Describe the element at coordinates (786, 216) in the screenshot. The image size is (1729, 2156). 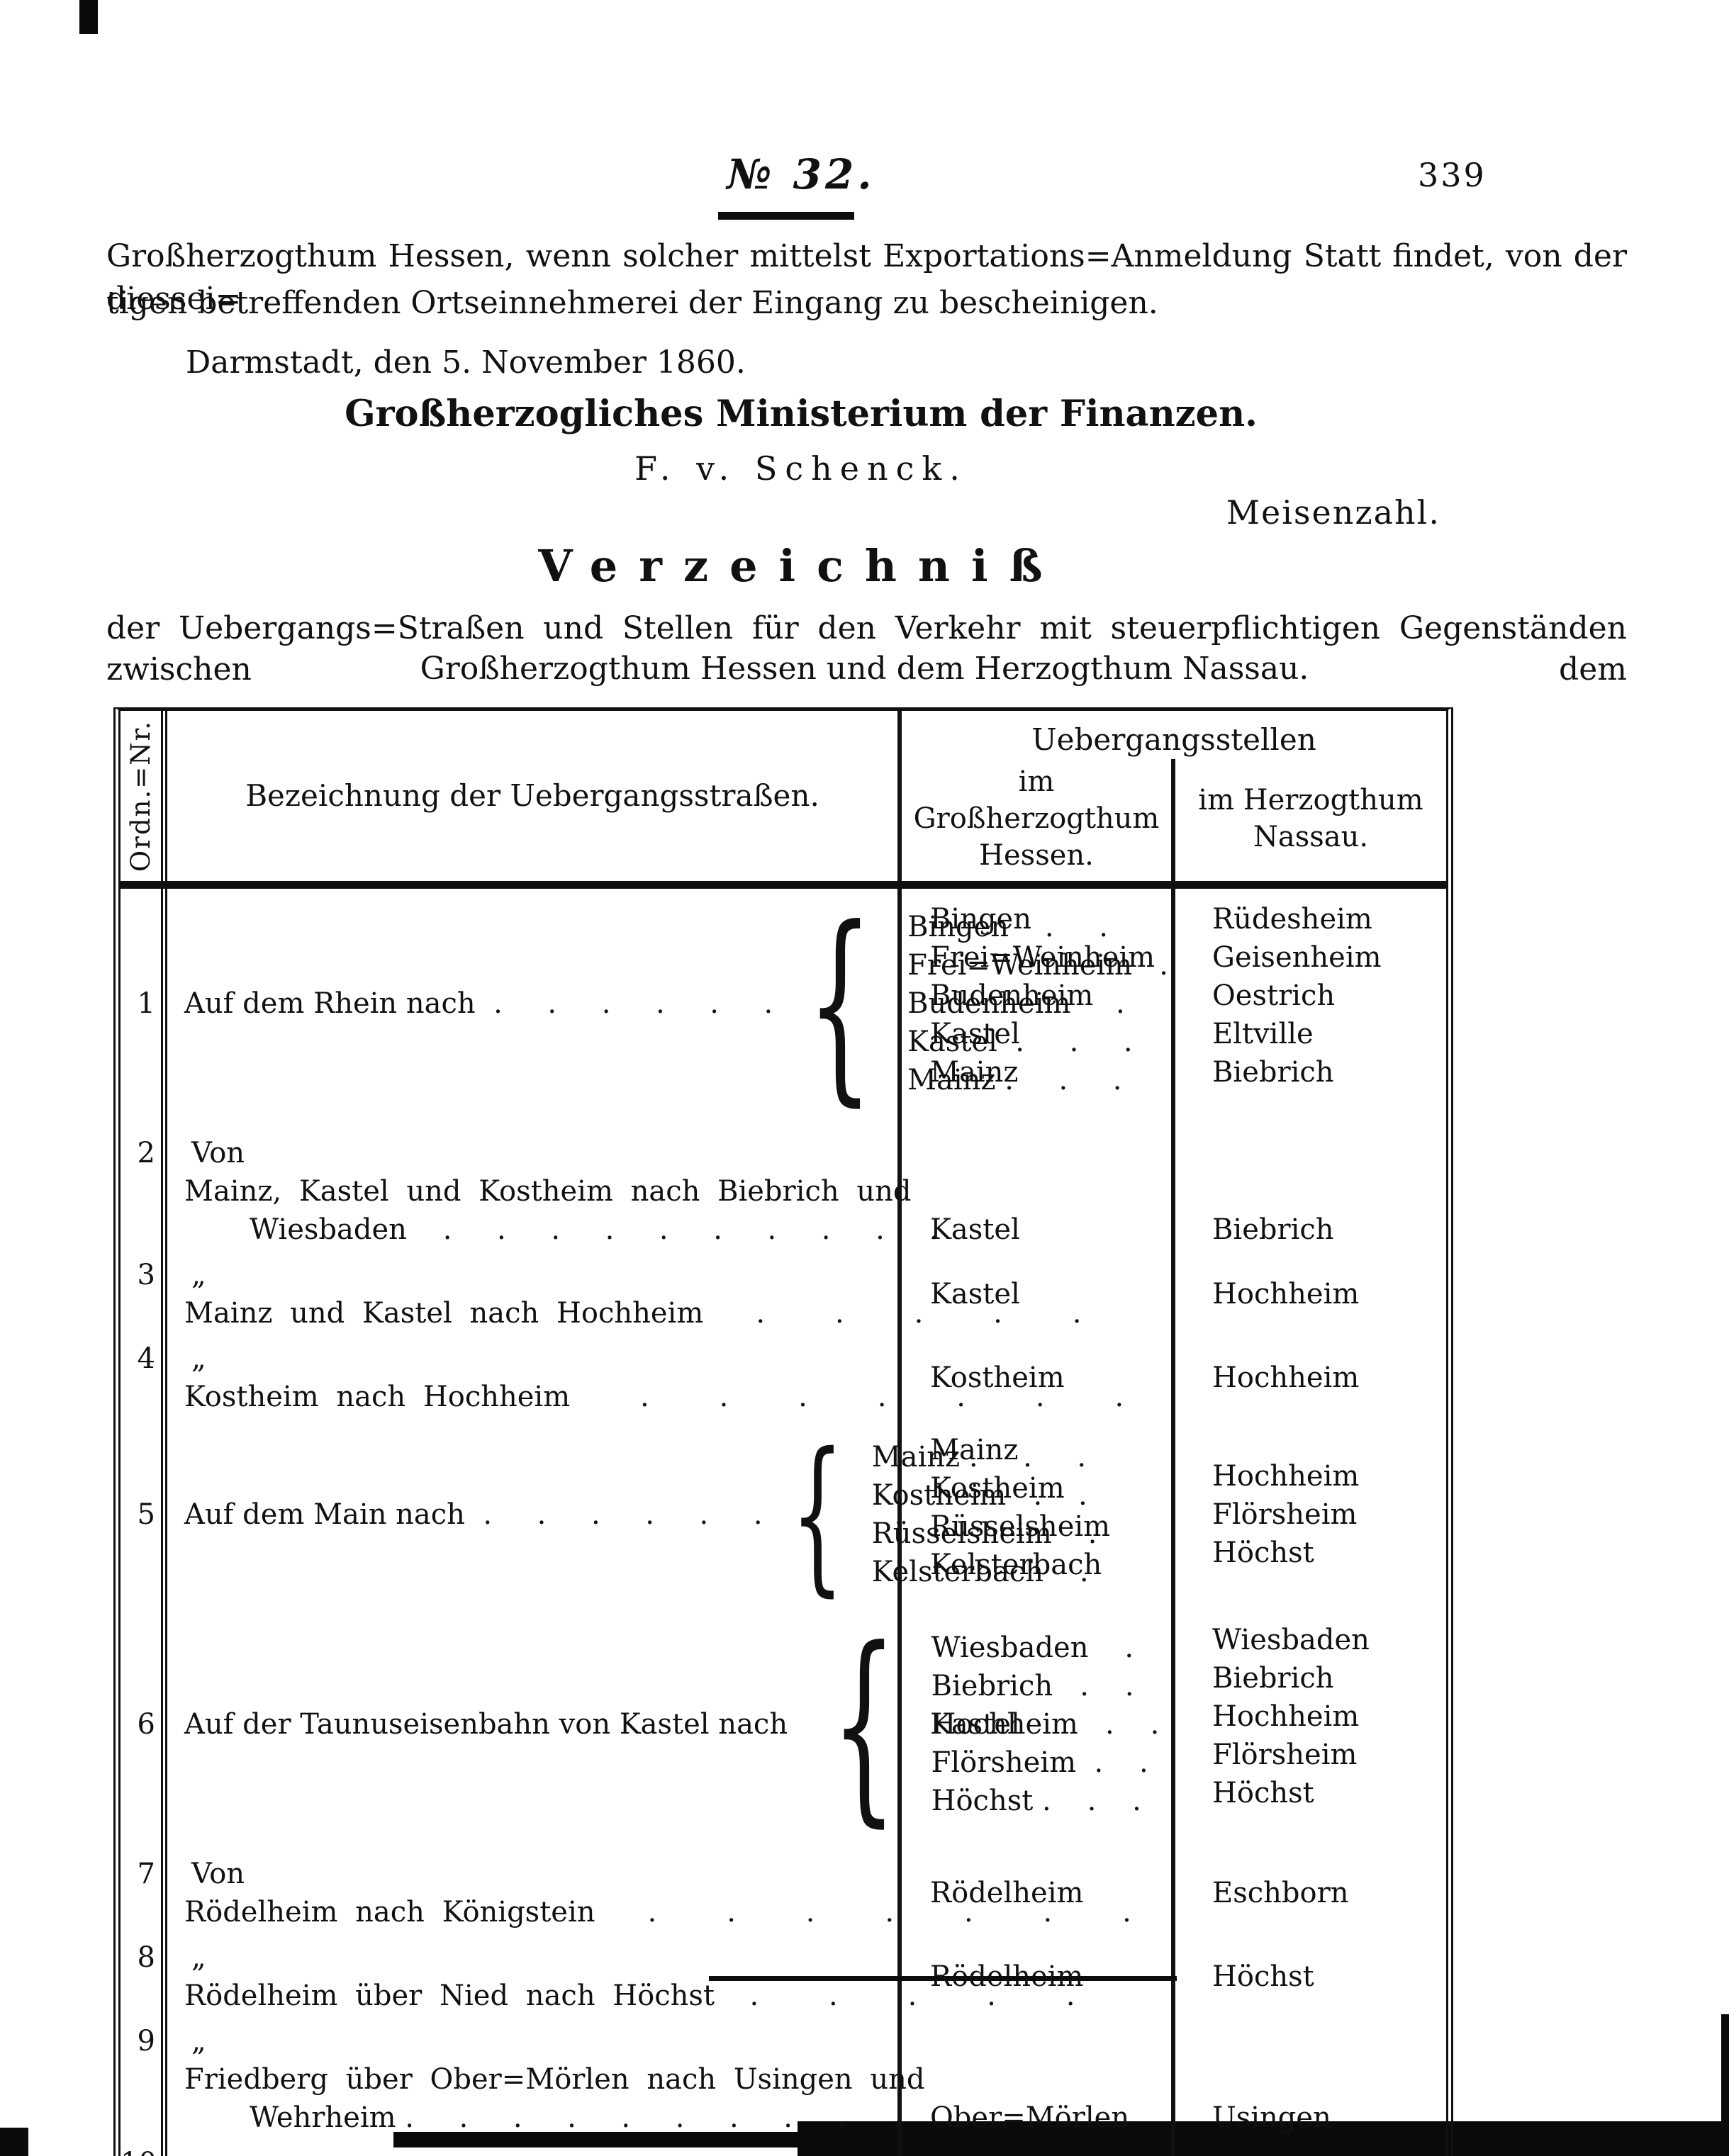
I see `issue-underline` at that location.